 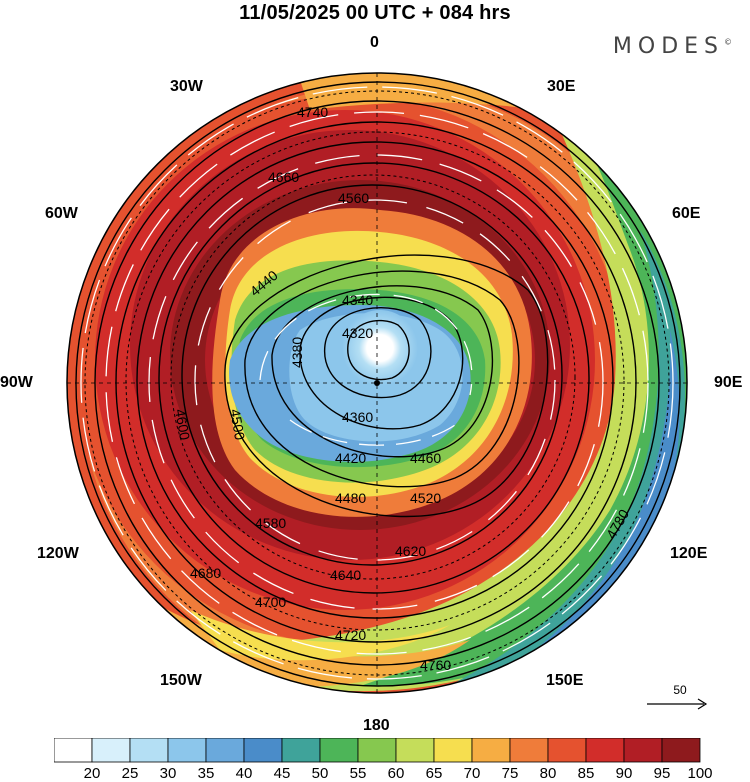 What do you see at coordinates (686, 213) in the screenshot?
I see `lon-label-60e: 60E` at bounding box center [686, 213].